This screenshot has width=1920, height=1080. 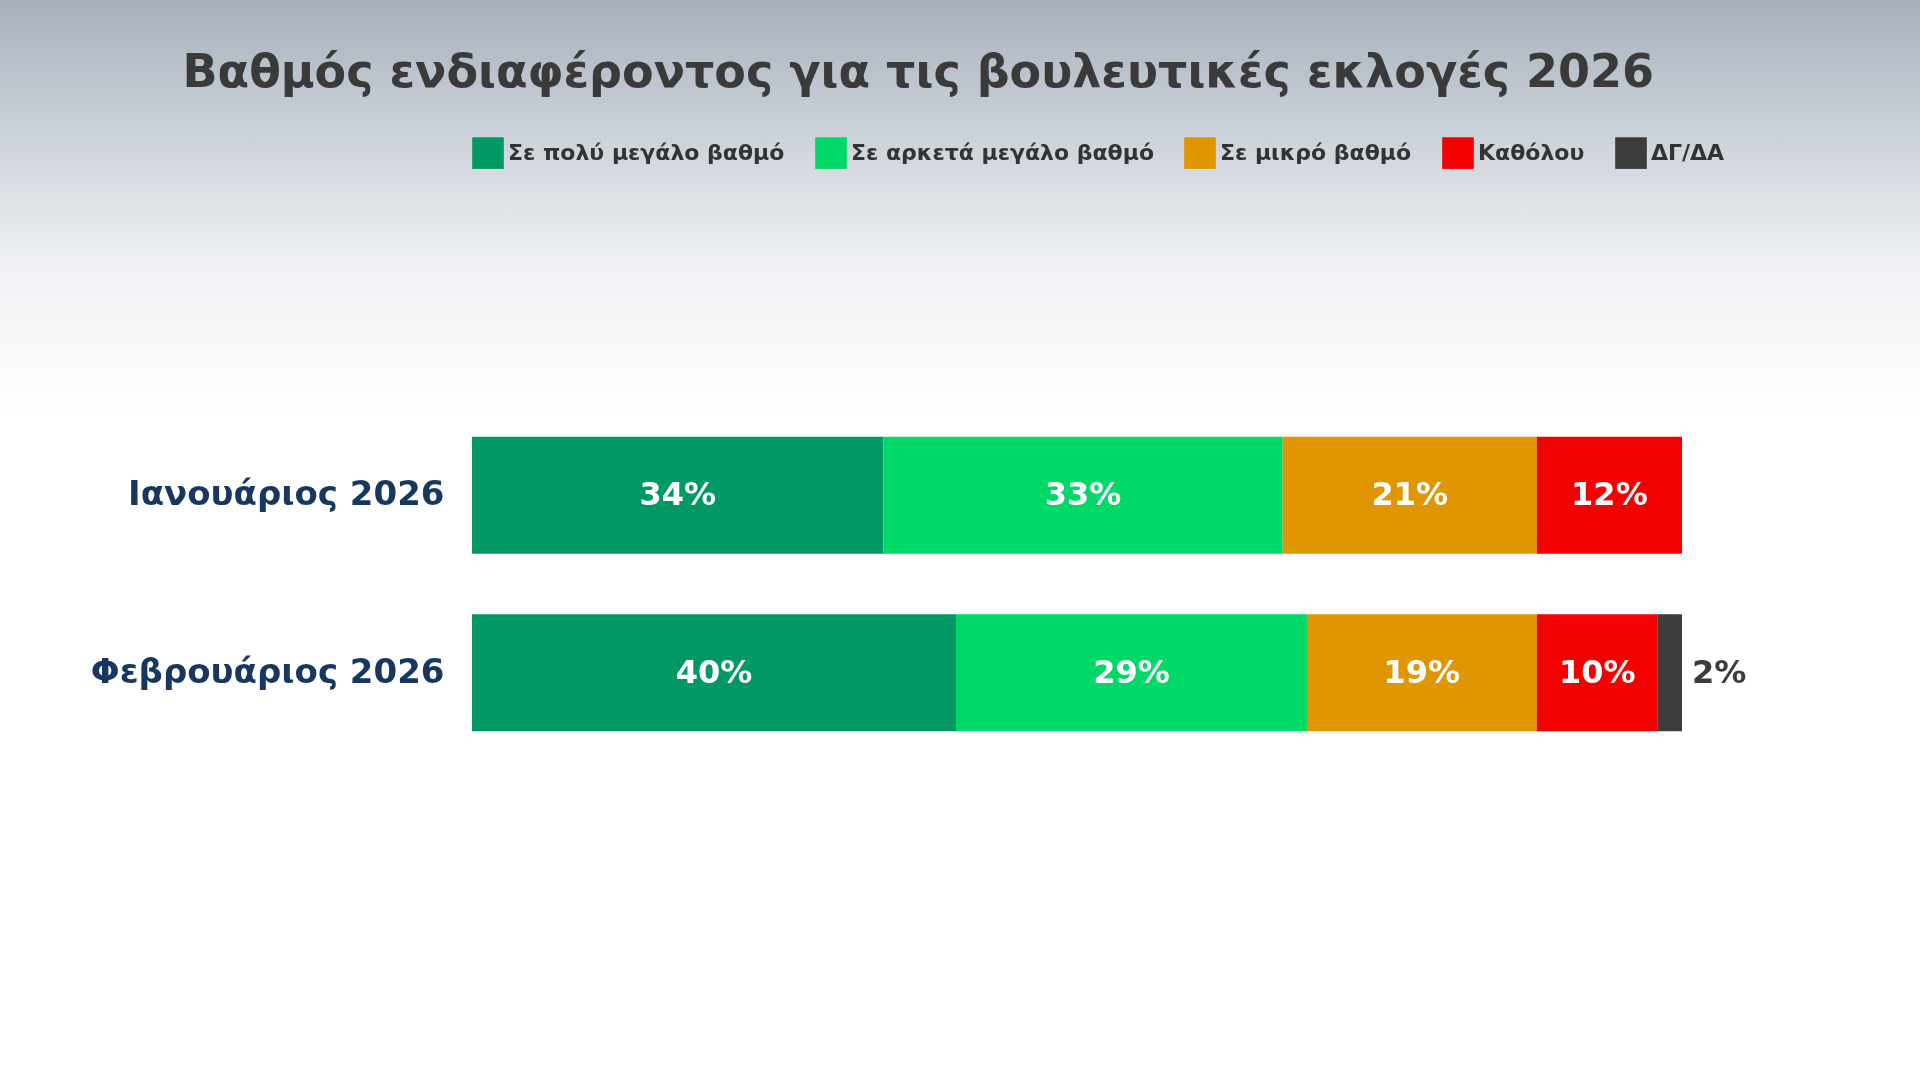 I want to click on data-label: 12%, so click(x=1609, y=494).